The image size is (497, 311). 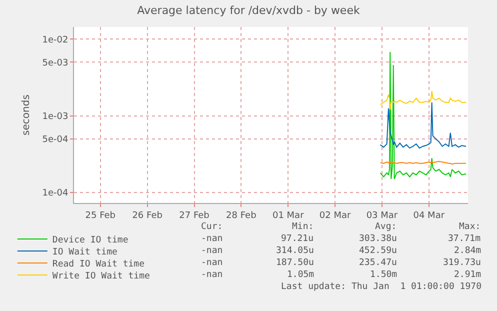 I want to click on y-axis-title: seconds, so click(x=26, y=115).